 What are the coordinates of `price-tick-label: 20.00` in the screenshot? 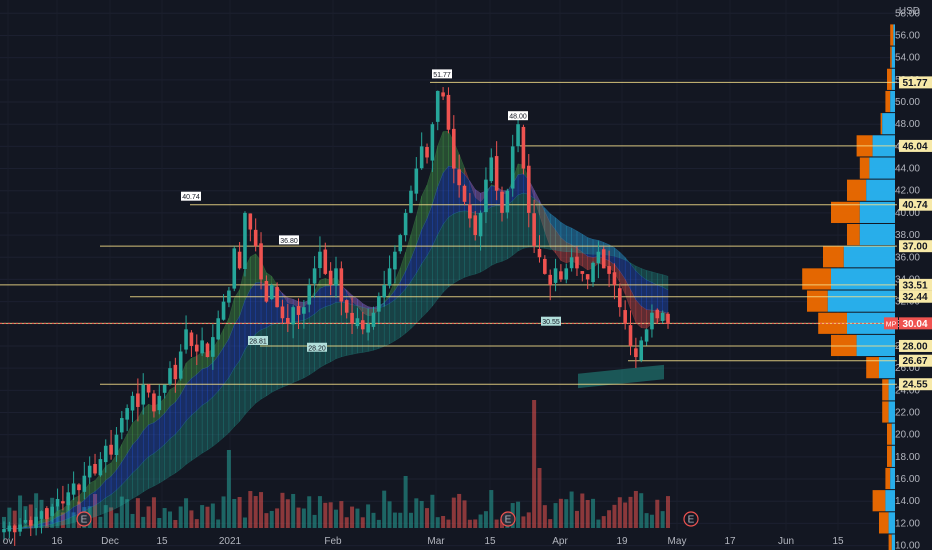 It's located at (907, 435).